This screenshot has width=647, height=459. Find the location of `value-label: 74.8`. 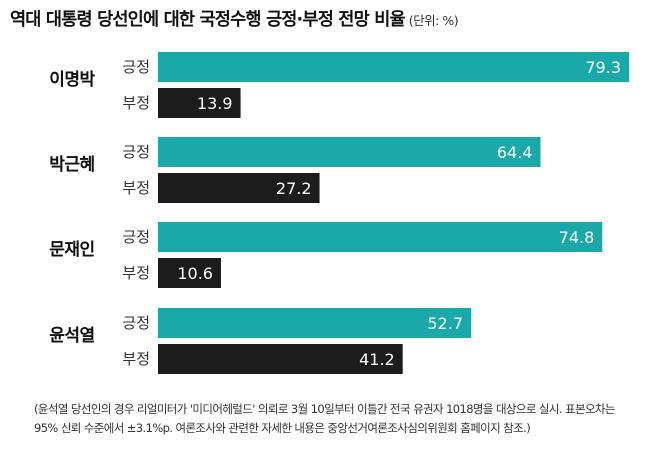

value-label: 74.8 is located at coordinates (577, 237).